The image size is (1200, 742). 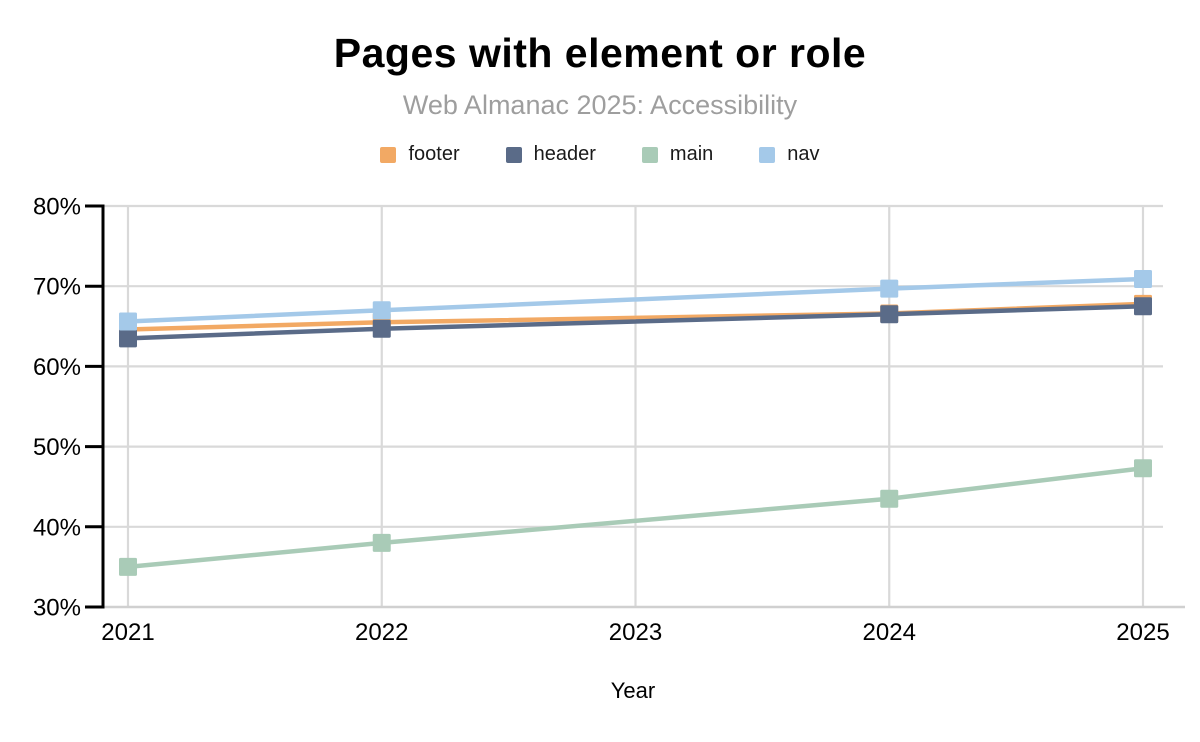 I want to click on legend-swatch-header-icon, so click(x=513, y=154).